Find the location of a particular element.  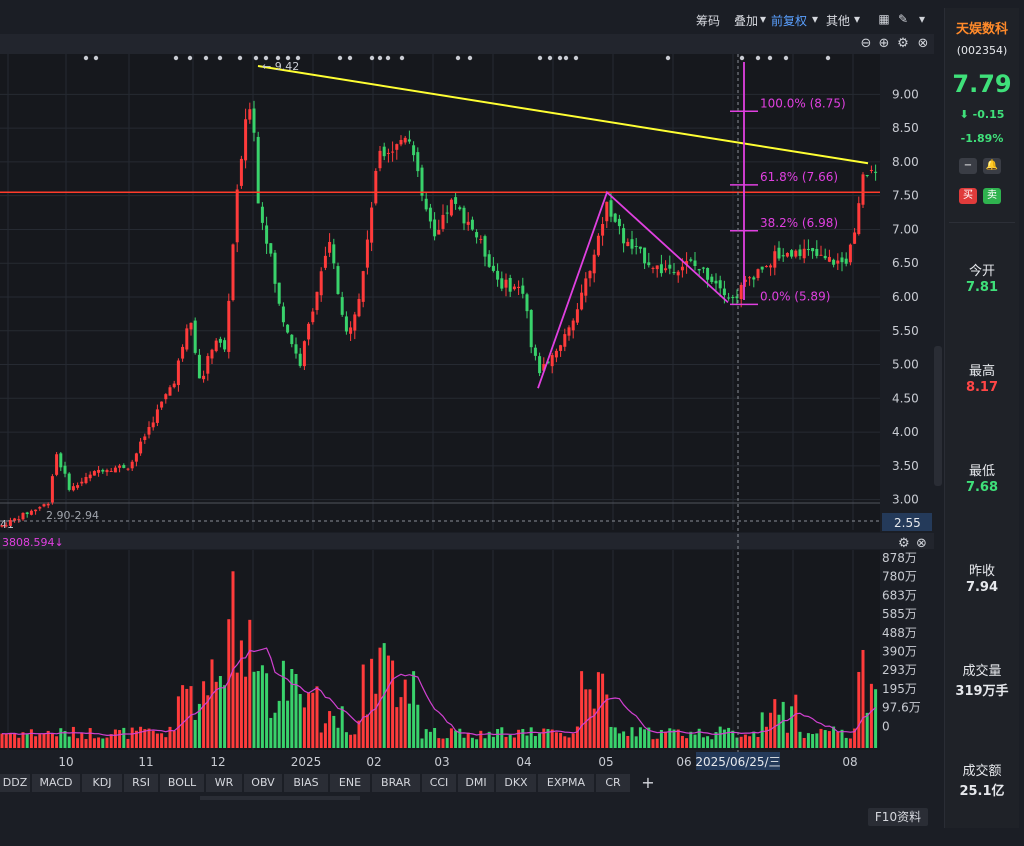

f10-info-button: F10资料 is located at coordinates (898, 817).